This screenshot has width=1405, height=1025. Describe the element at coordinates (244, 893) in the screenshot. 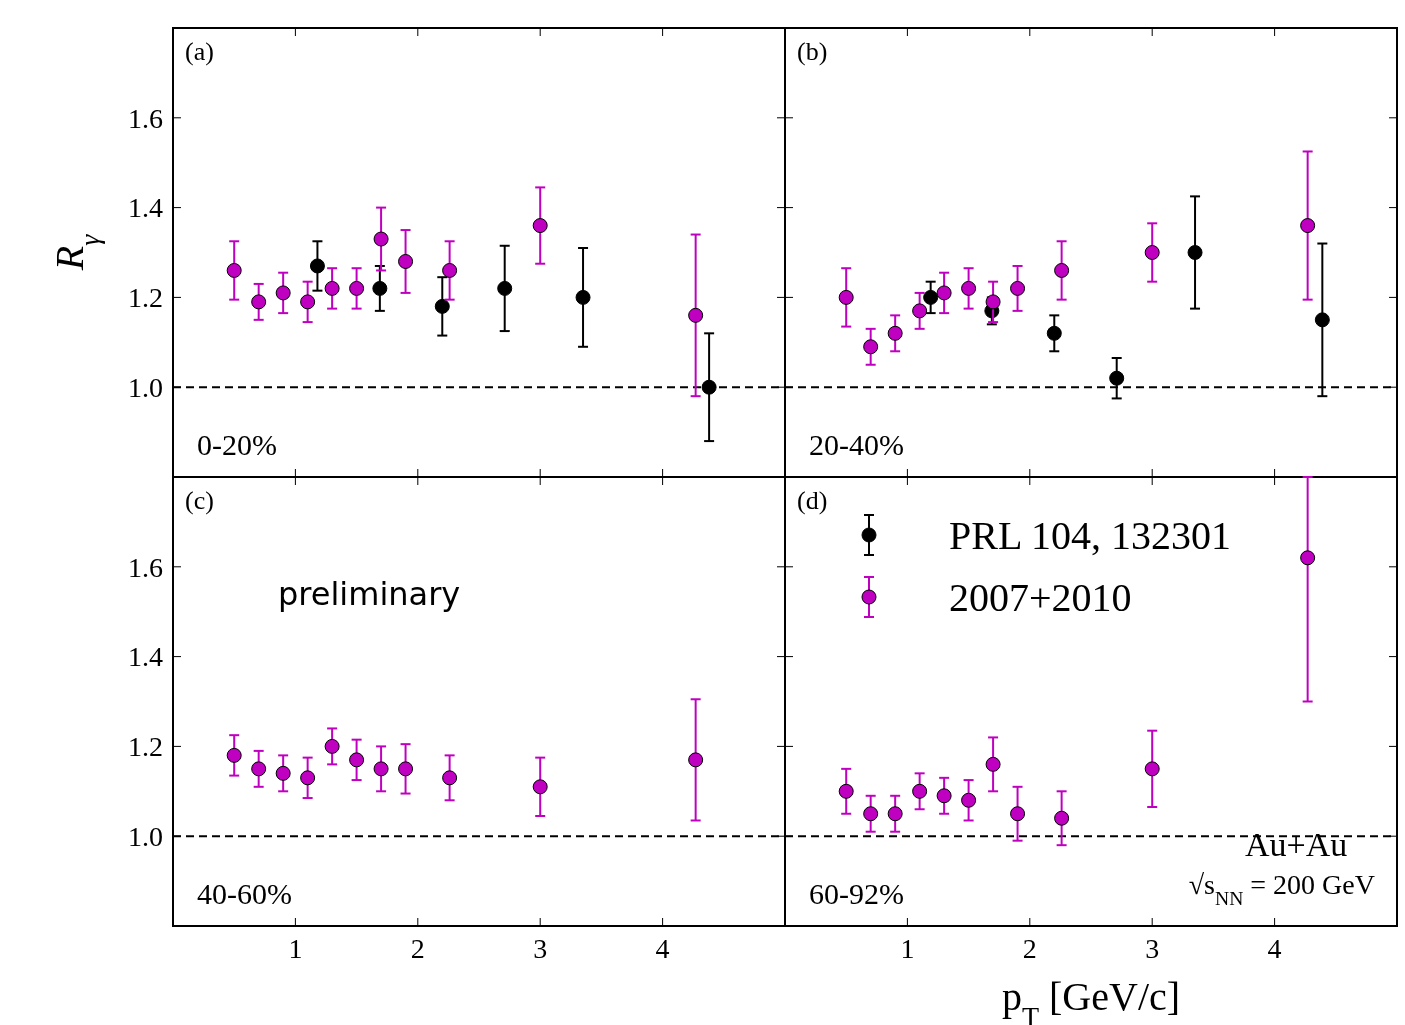

I see `annotation: 40-60%` at that location.